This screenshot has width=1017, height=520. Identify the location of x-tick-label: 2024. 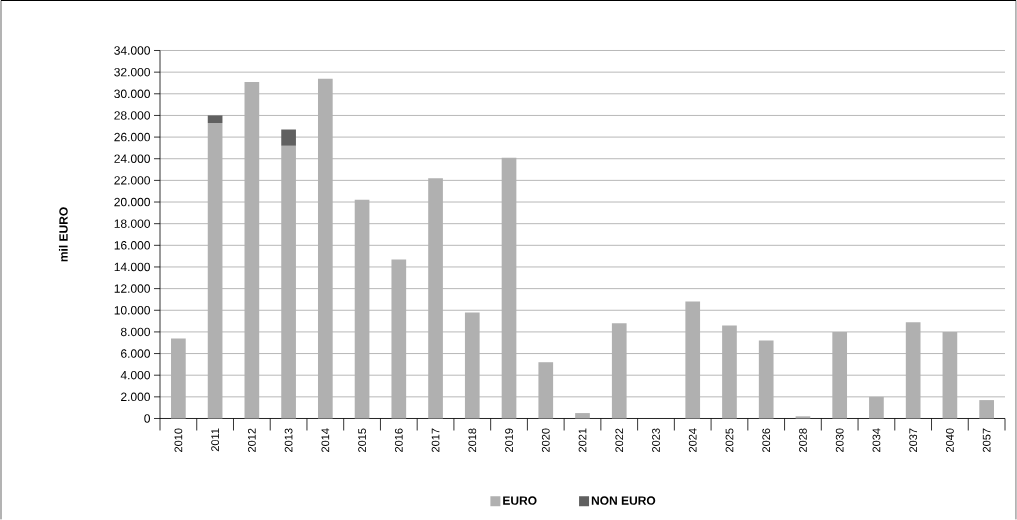
(692, 440).